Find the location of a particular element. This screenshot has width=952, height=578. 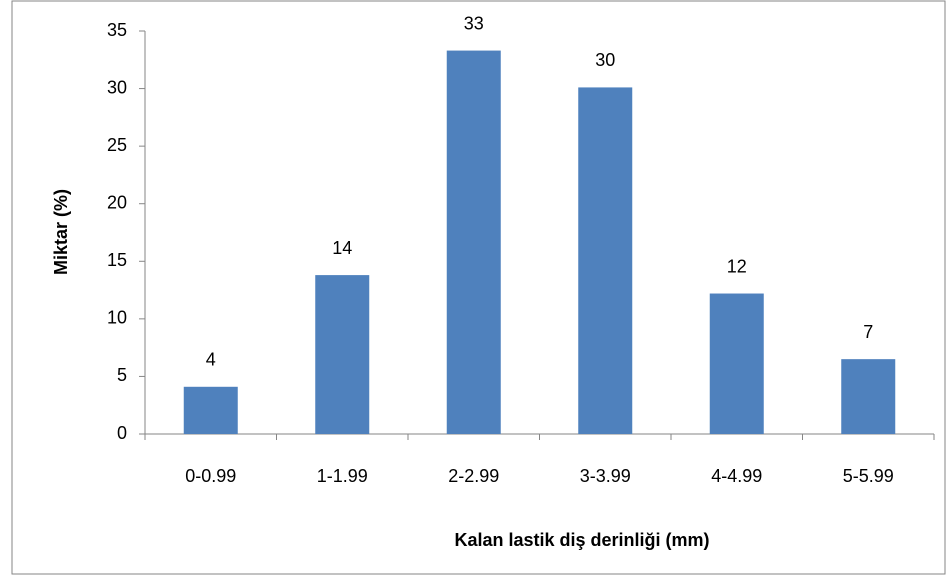

x-tick-label: 1-1.99 is located at coordinates (342, 476).